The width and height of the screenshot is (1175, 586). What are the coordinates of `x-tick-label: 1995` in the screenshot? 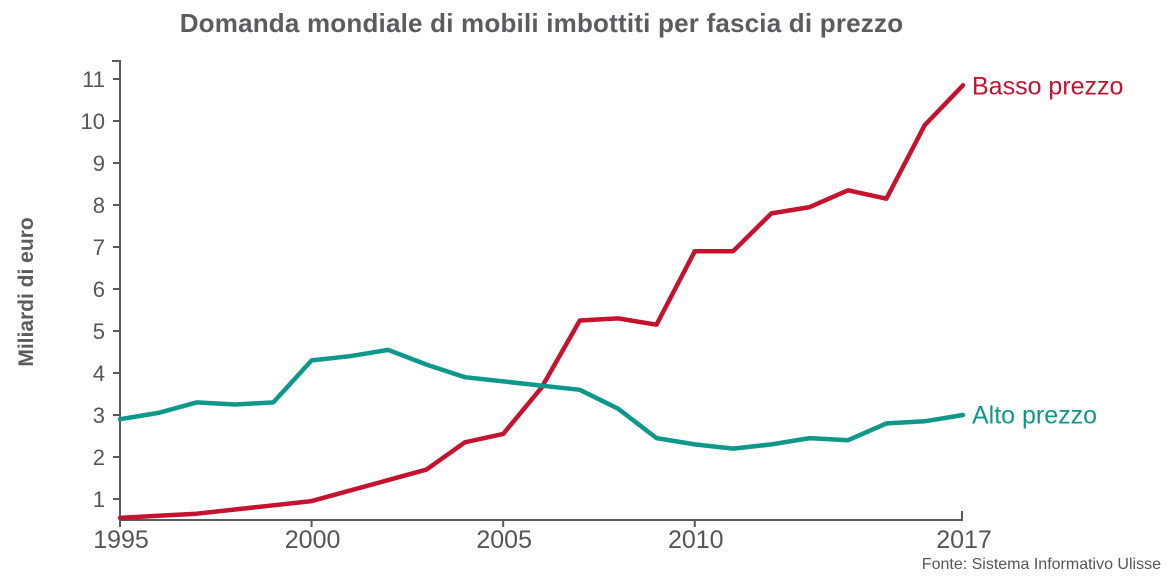 It's located at (121, 540).